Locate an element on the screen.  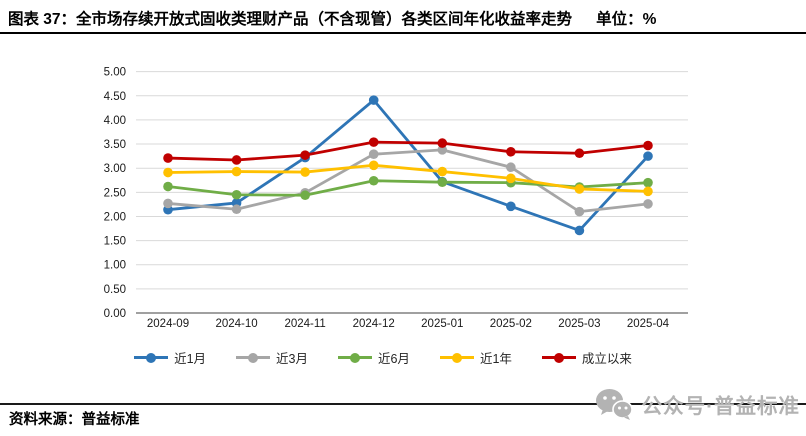
legend-marker-recent-6m is located at coordinates (354, 357).